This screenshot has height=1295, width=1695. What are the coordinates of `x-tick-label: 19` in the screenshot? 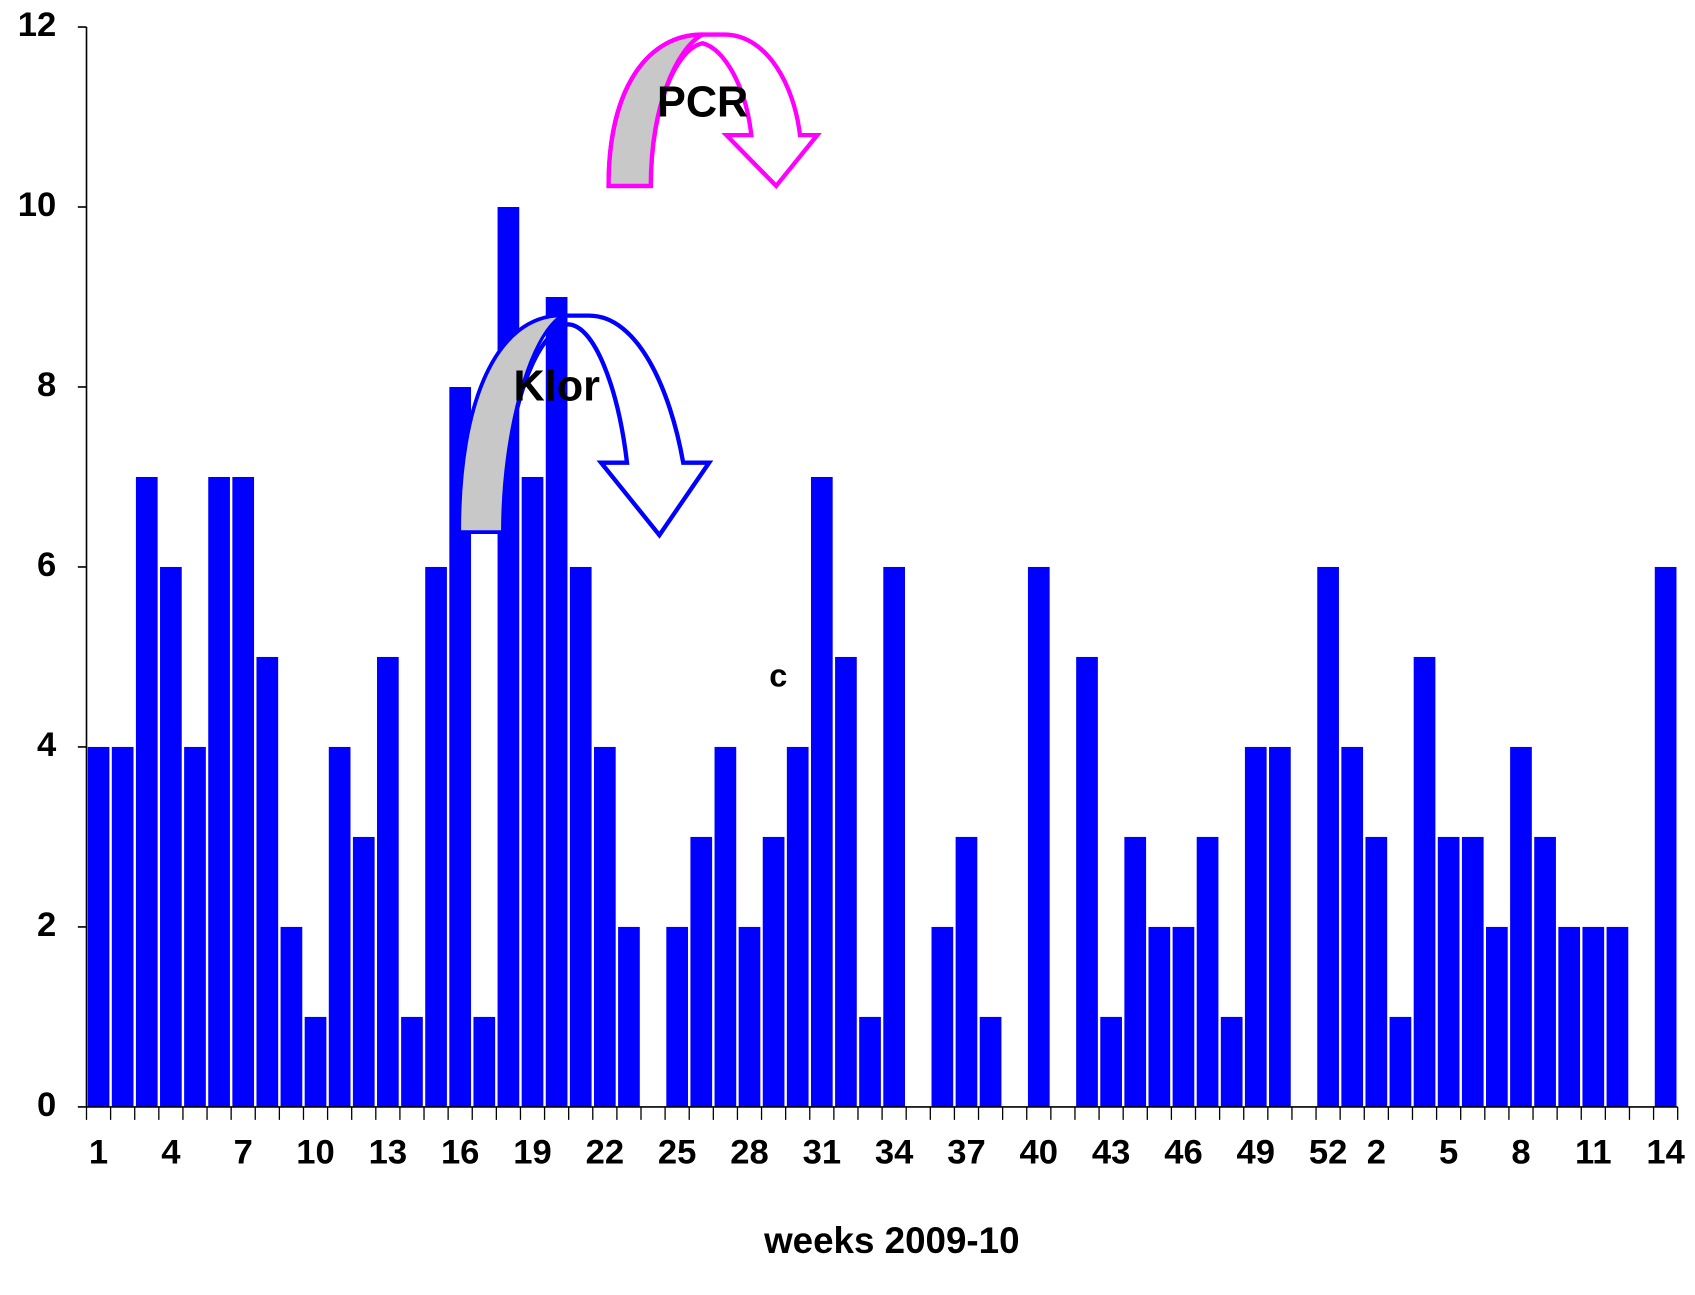 It's located at (532, 1153).